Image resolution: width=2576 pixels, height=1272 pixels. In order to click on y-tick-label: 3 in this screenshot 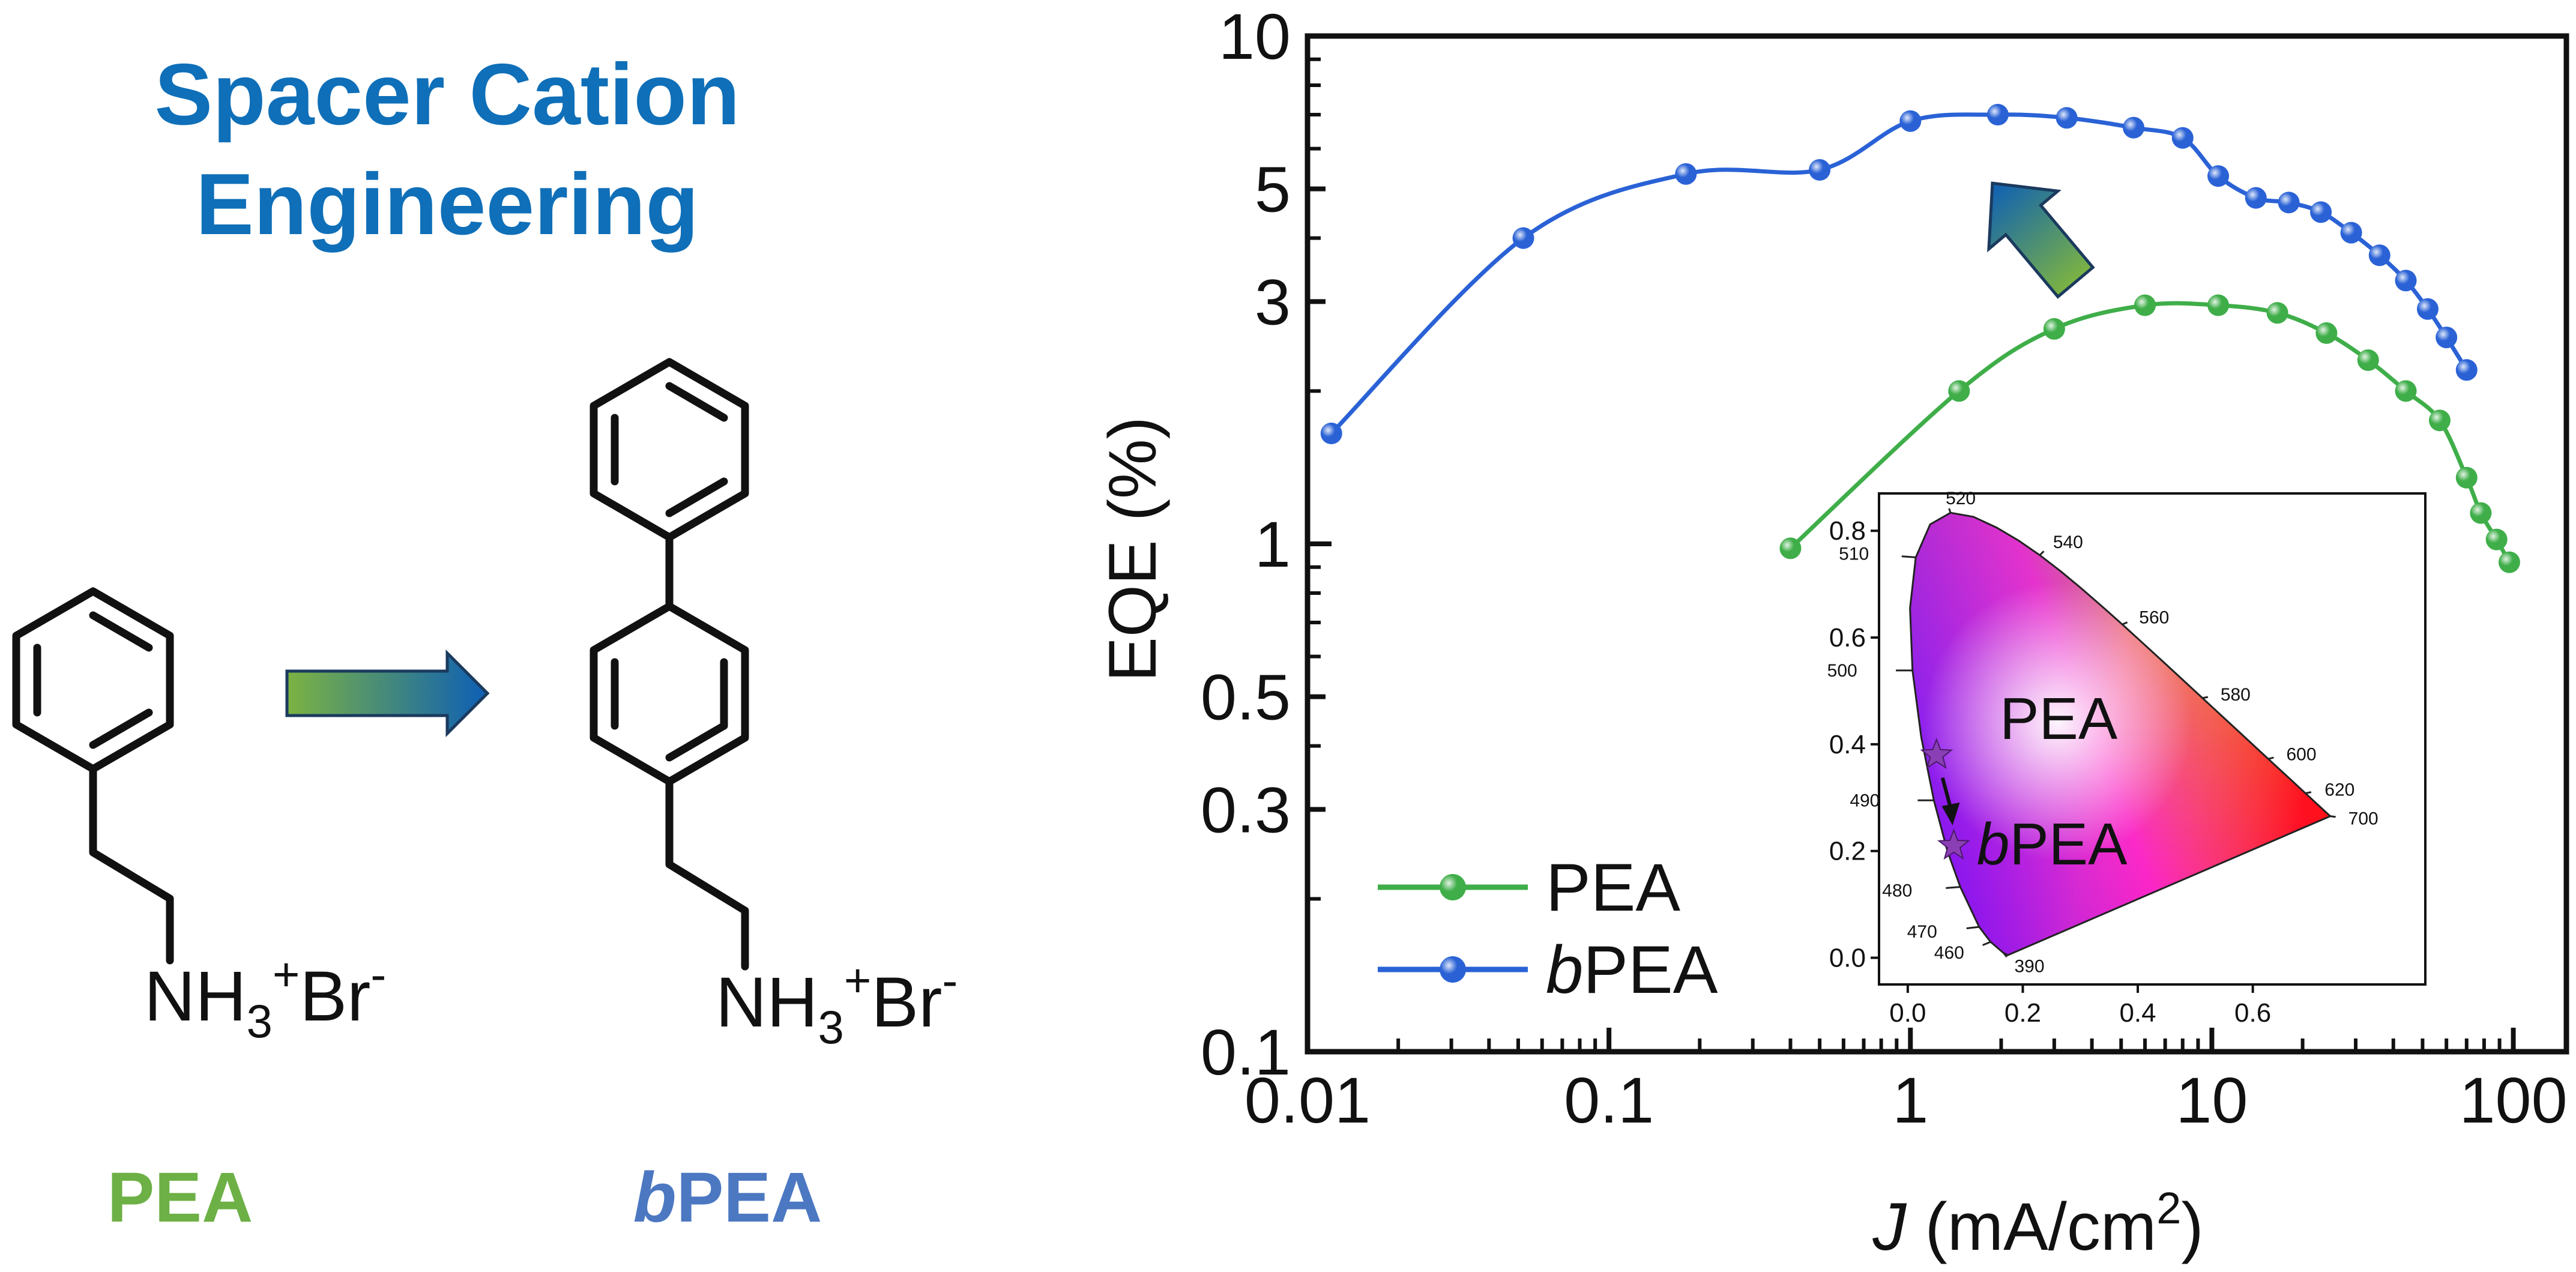, I will do `click(1273, 301)`.